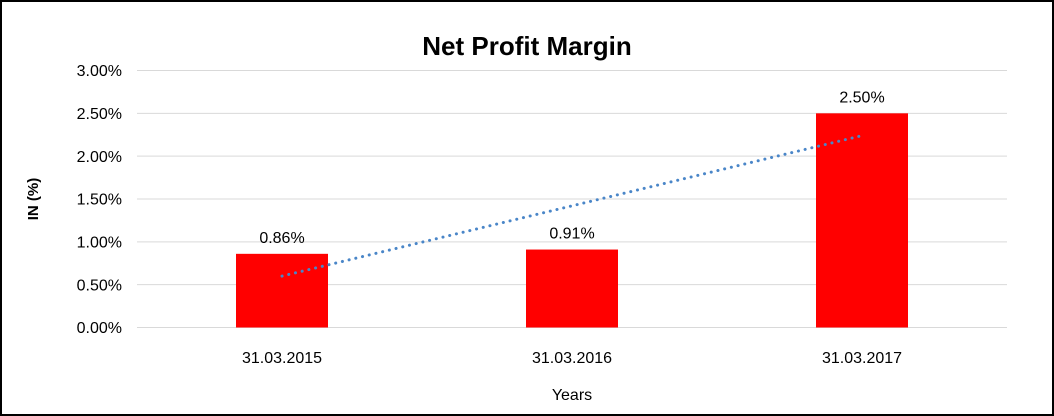 This screenshot has height=416, width=1054. What do you see at coordinates (281, 238) in the screenshot?
I see `bar-data-label: 0.86%` at bounding box center [281, 238].